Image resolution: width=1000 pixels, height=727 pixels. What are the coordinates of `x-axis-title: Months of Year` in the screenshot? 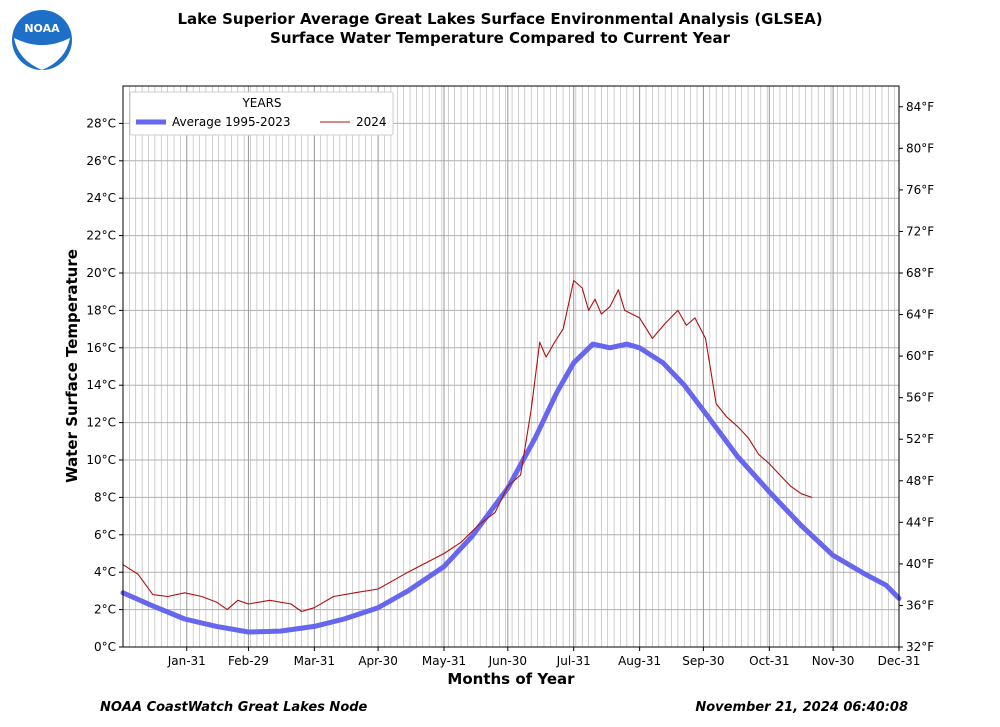 It's located at (511, 679).